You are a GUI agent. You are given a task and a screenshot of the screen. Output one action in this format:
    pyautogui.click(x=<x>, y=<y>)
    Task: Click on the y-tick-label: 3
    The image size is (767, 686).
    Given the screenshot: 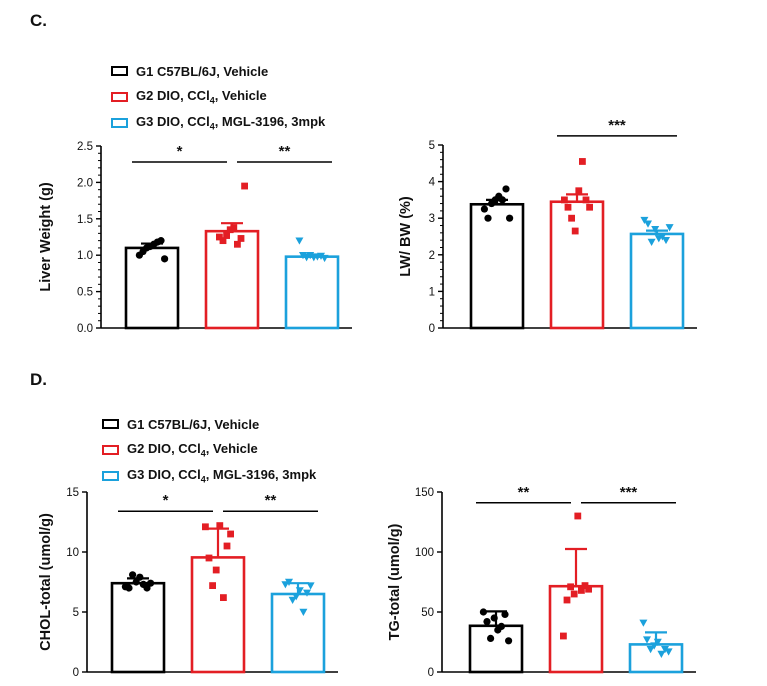 What is the action you would take?
    pyautogui.click(x=432, y=219)
    